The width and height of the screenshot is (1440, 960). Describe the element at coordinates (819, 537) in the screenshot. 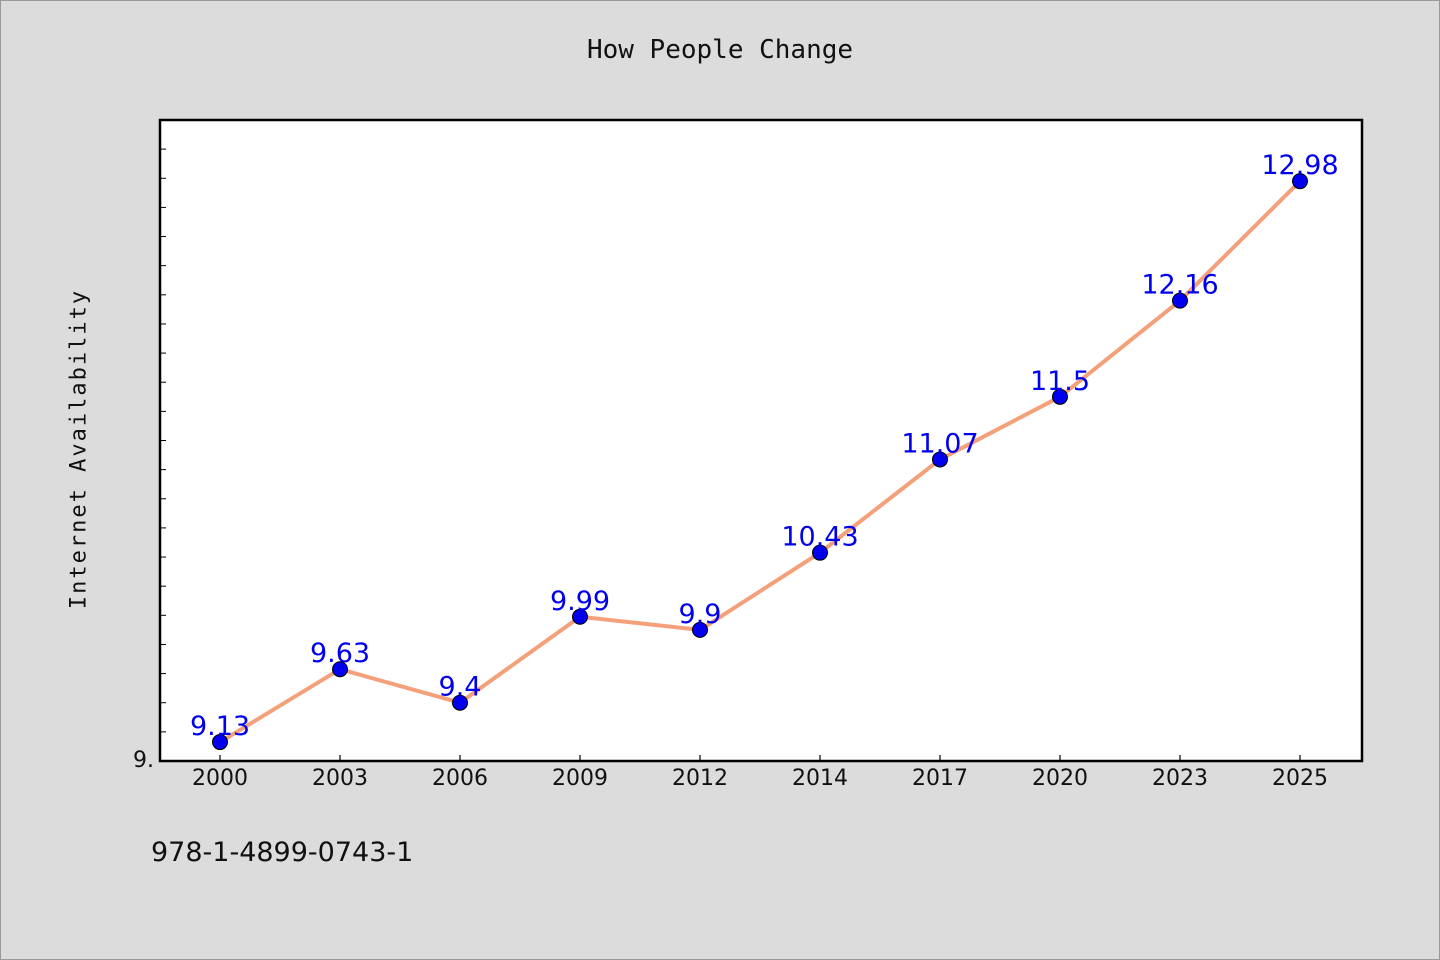

I see `data-label: 10.43` at that location.